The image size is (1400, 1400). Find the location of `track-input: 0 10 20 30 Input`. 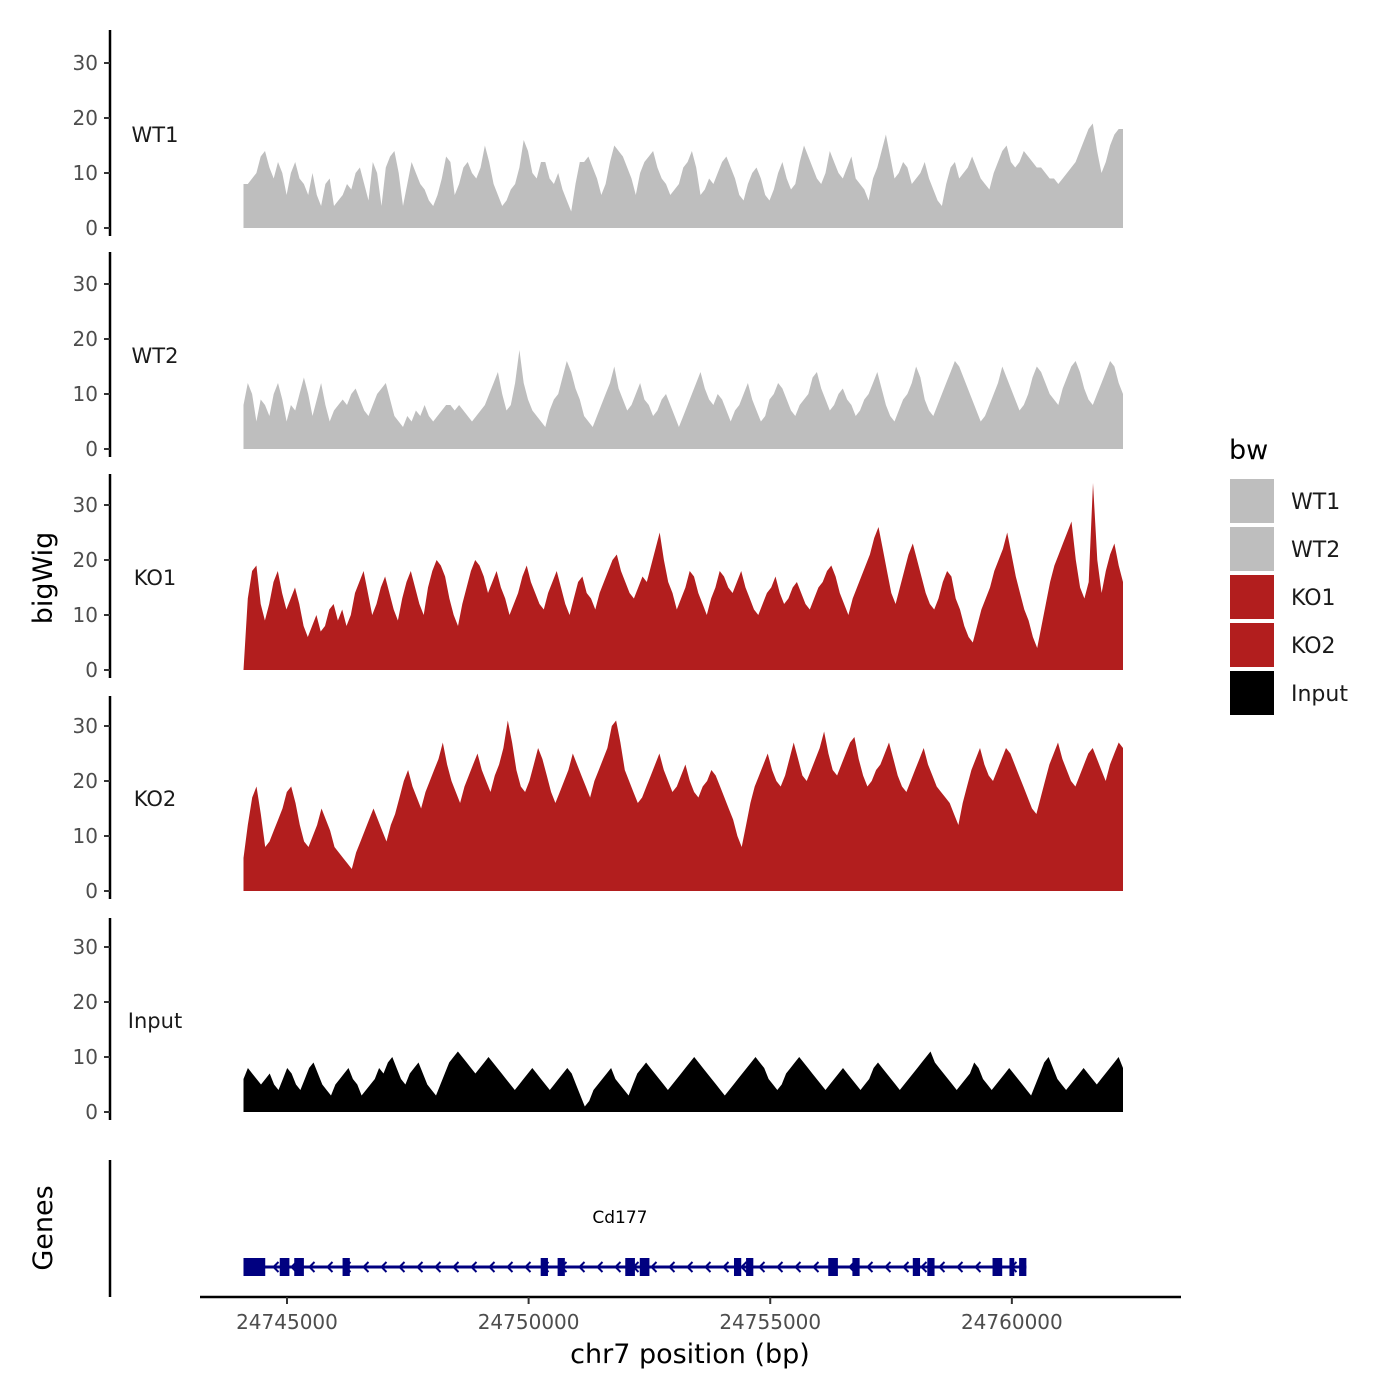

track-input: 0 10 20 30 Input is located at coordinates (598, 1021).